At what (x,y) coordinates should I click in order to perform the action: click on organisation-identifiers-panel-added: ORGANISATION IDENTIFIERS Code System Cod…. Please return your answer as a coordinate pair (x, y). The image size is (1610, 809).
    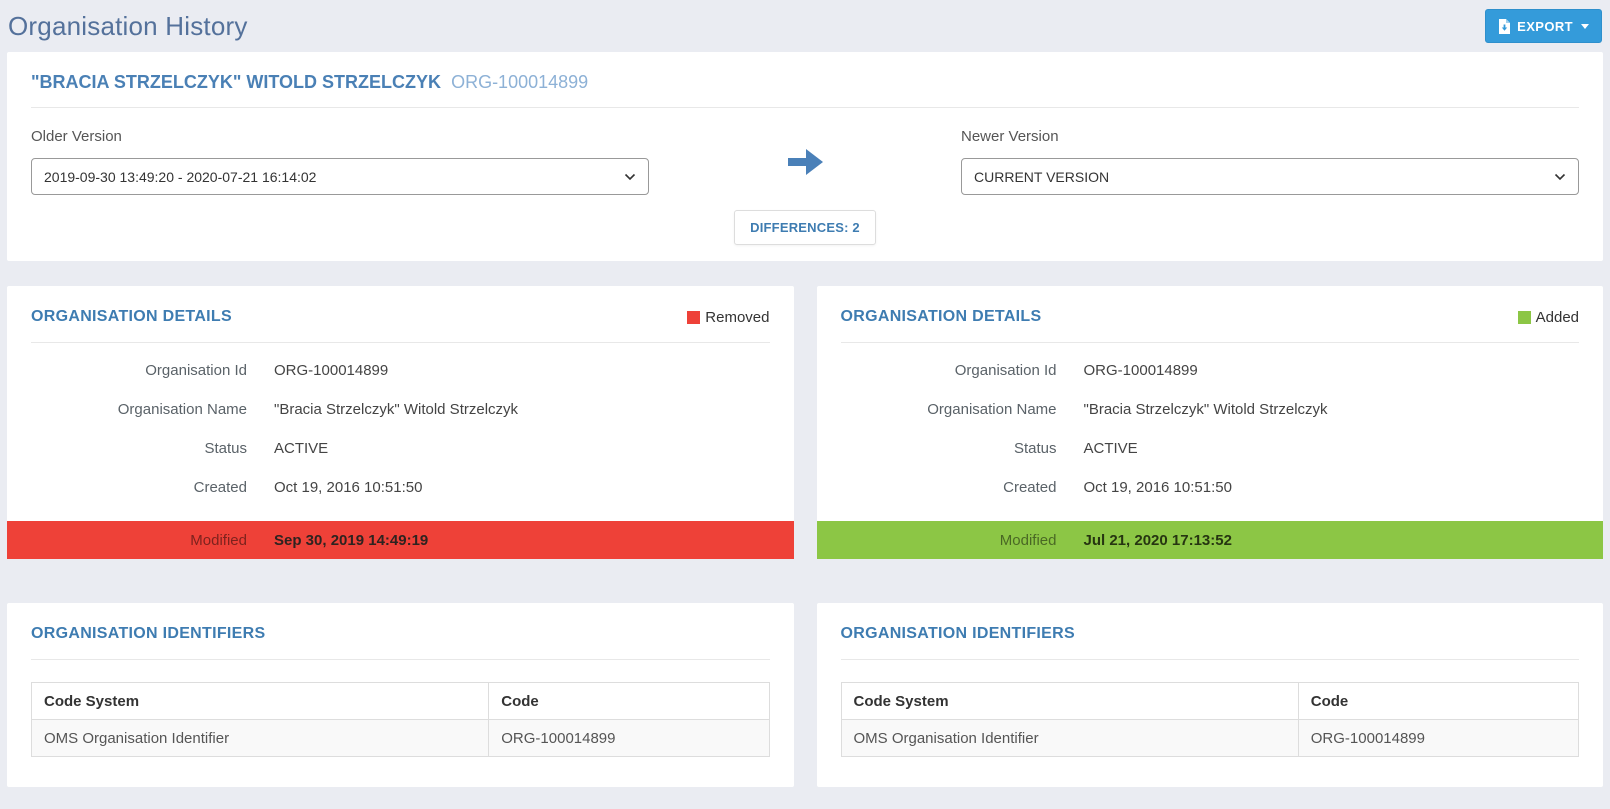
    Looking at the image, I should click on (1209, 695).